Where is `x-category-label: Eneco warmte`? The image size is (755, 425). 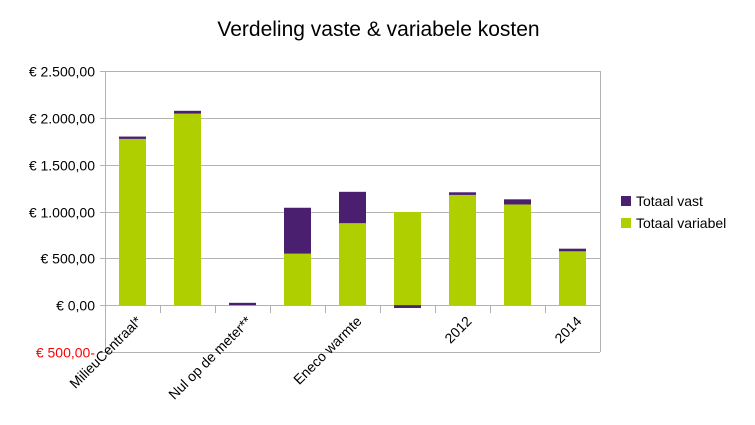 x-category-label: Eneco warmte is located at coordinates (327, 350).